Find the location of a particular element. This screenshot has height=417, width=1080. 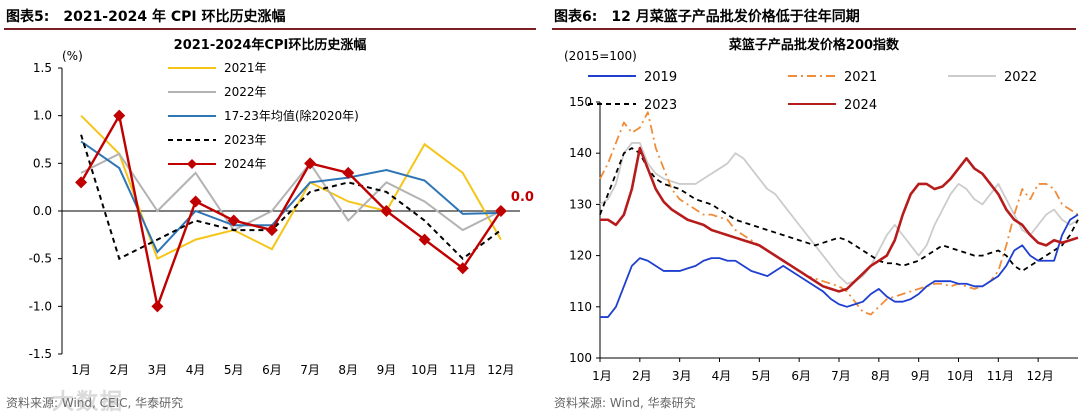

watermark: 大数据 is located at coordinates (88, 402).